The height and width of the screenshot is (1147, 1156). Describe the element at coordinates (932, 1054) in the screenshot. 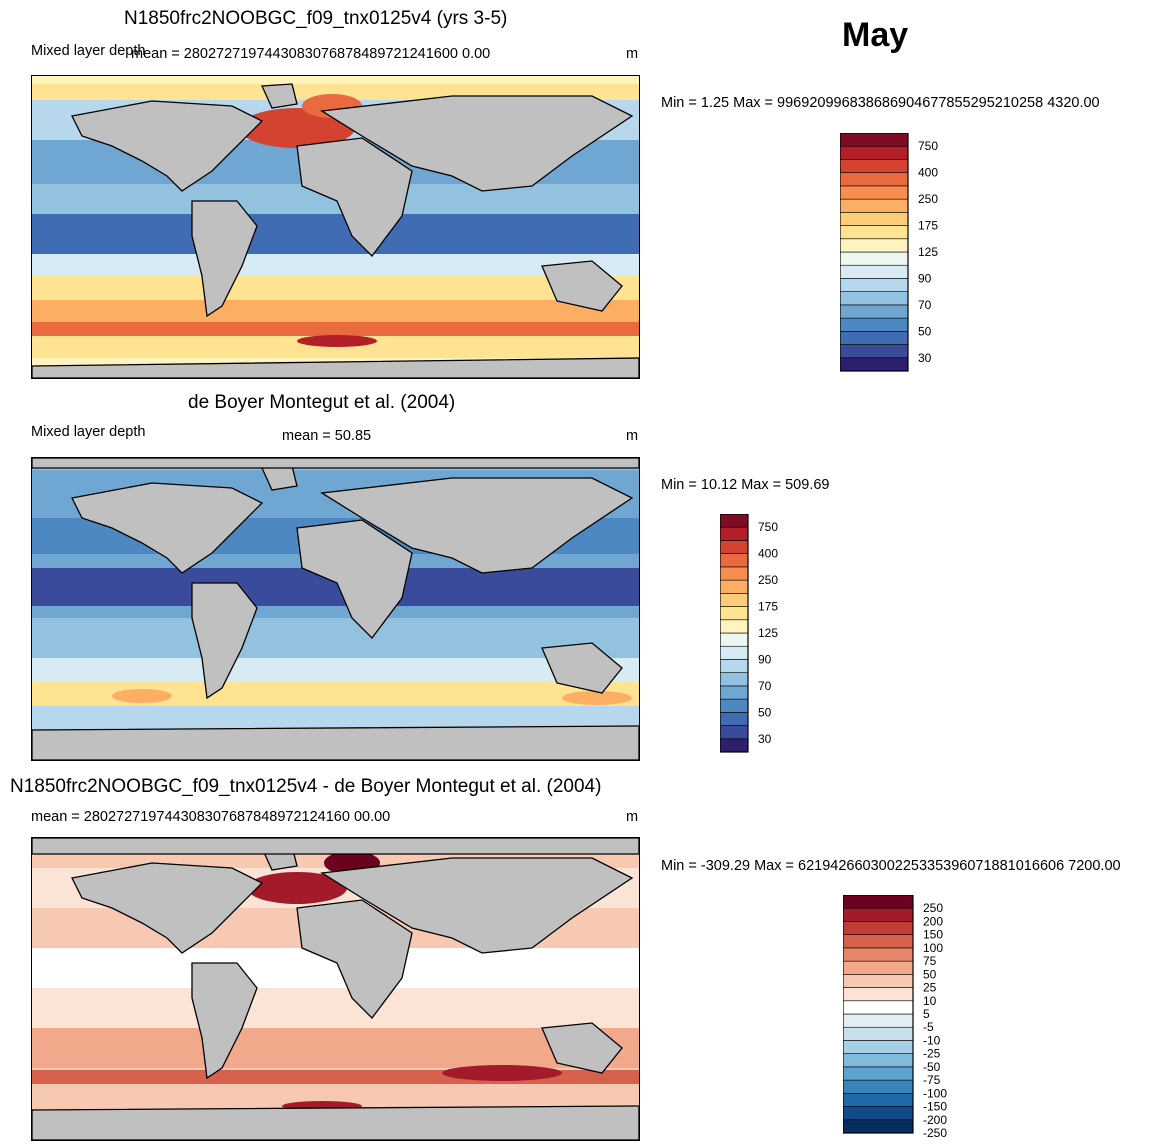

I see `colorbar-tick-label: -25` at that location.